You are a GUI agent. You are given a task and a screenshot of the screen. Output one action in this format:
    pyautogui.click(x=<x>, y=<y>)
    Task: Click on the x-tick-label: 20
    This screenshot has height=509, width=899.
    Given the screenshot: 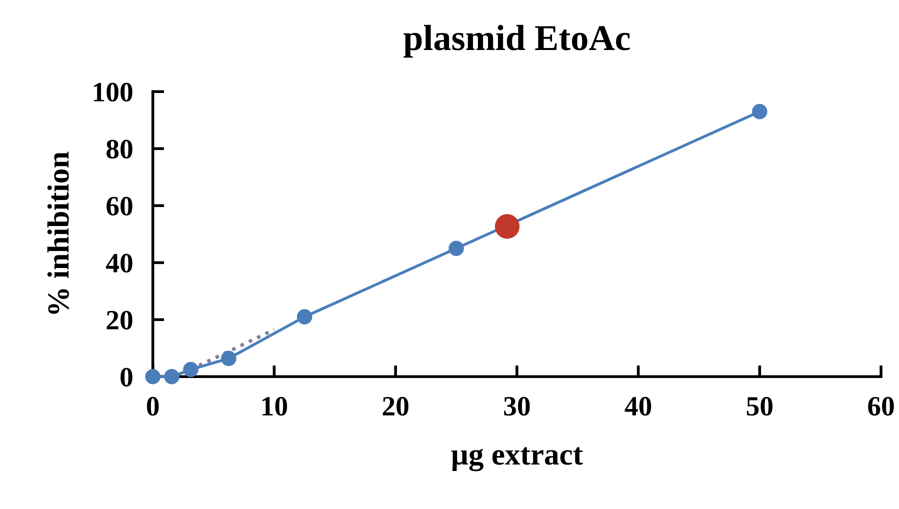 What is the action you would take?
    pyautogui.click(x=395, y=406)
    